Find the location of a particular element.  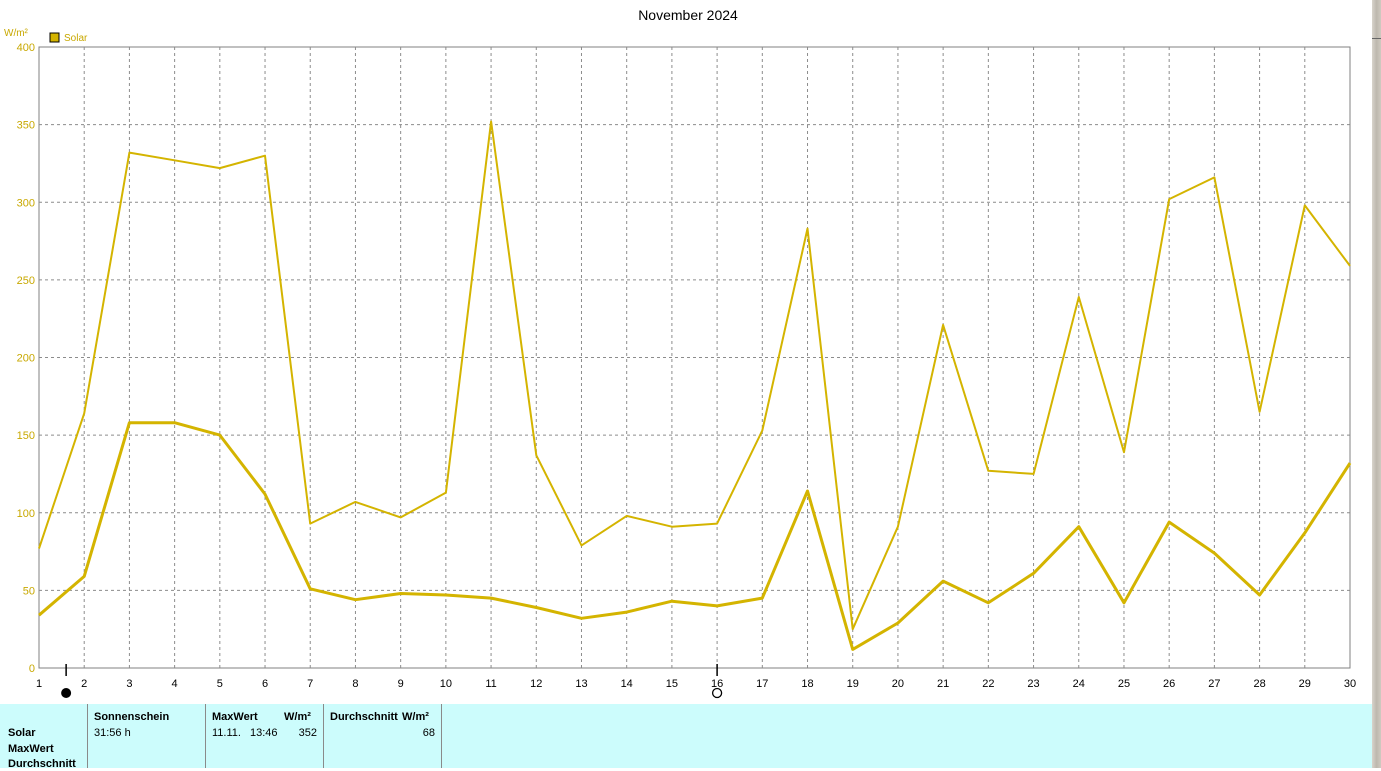

header-maxwert: MaxWert is located at coordinates (235, 717).